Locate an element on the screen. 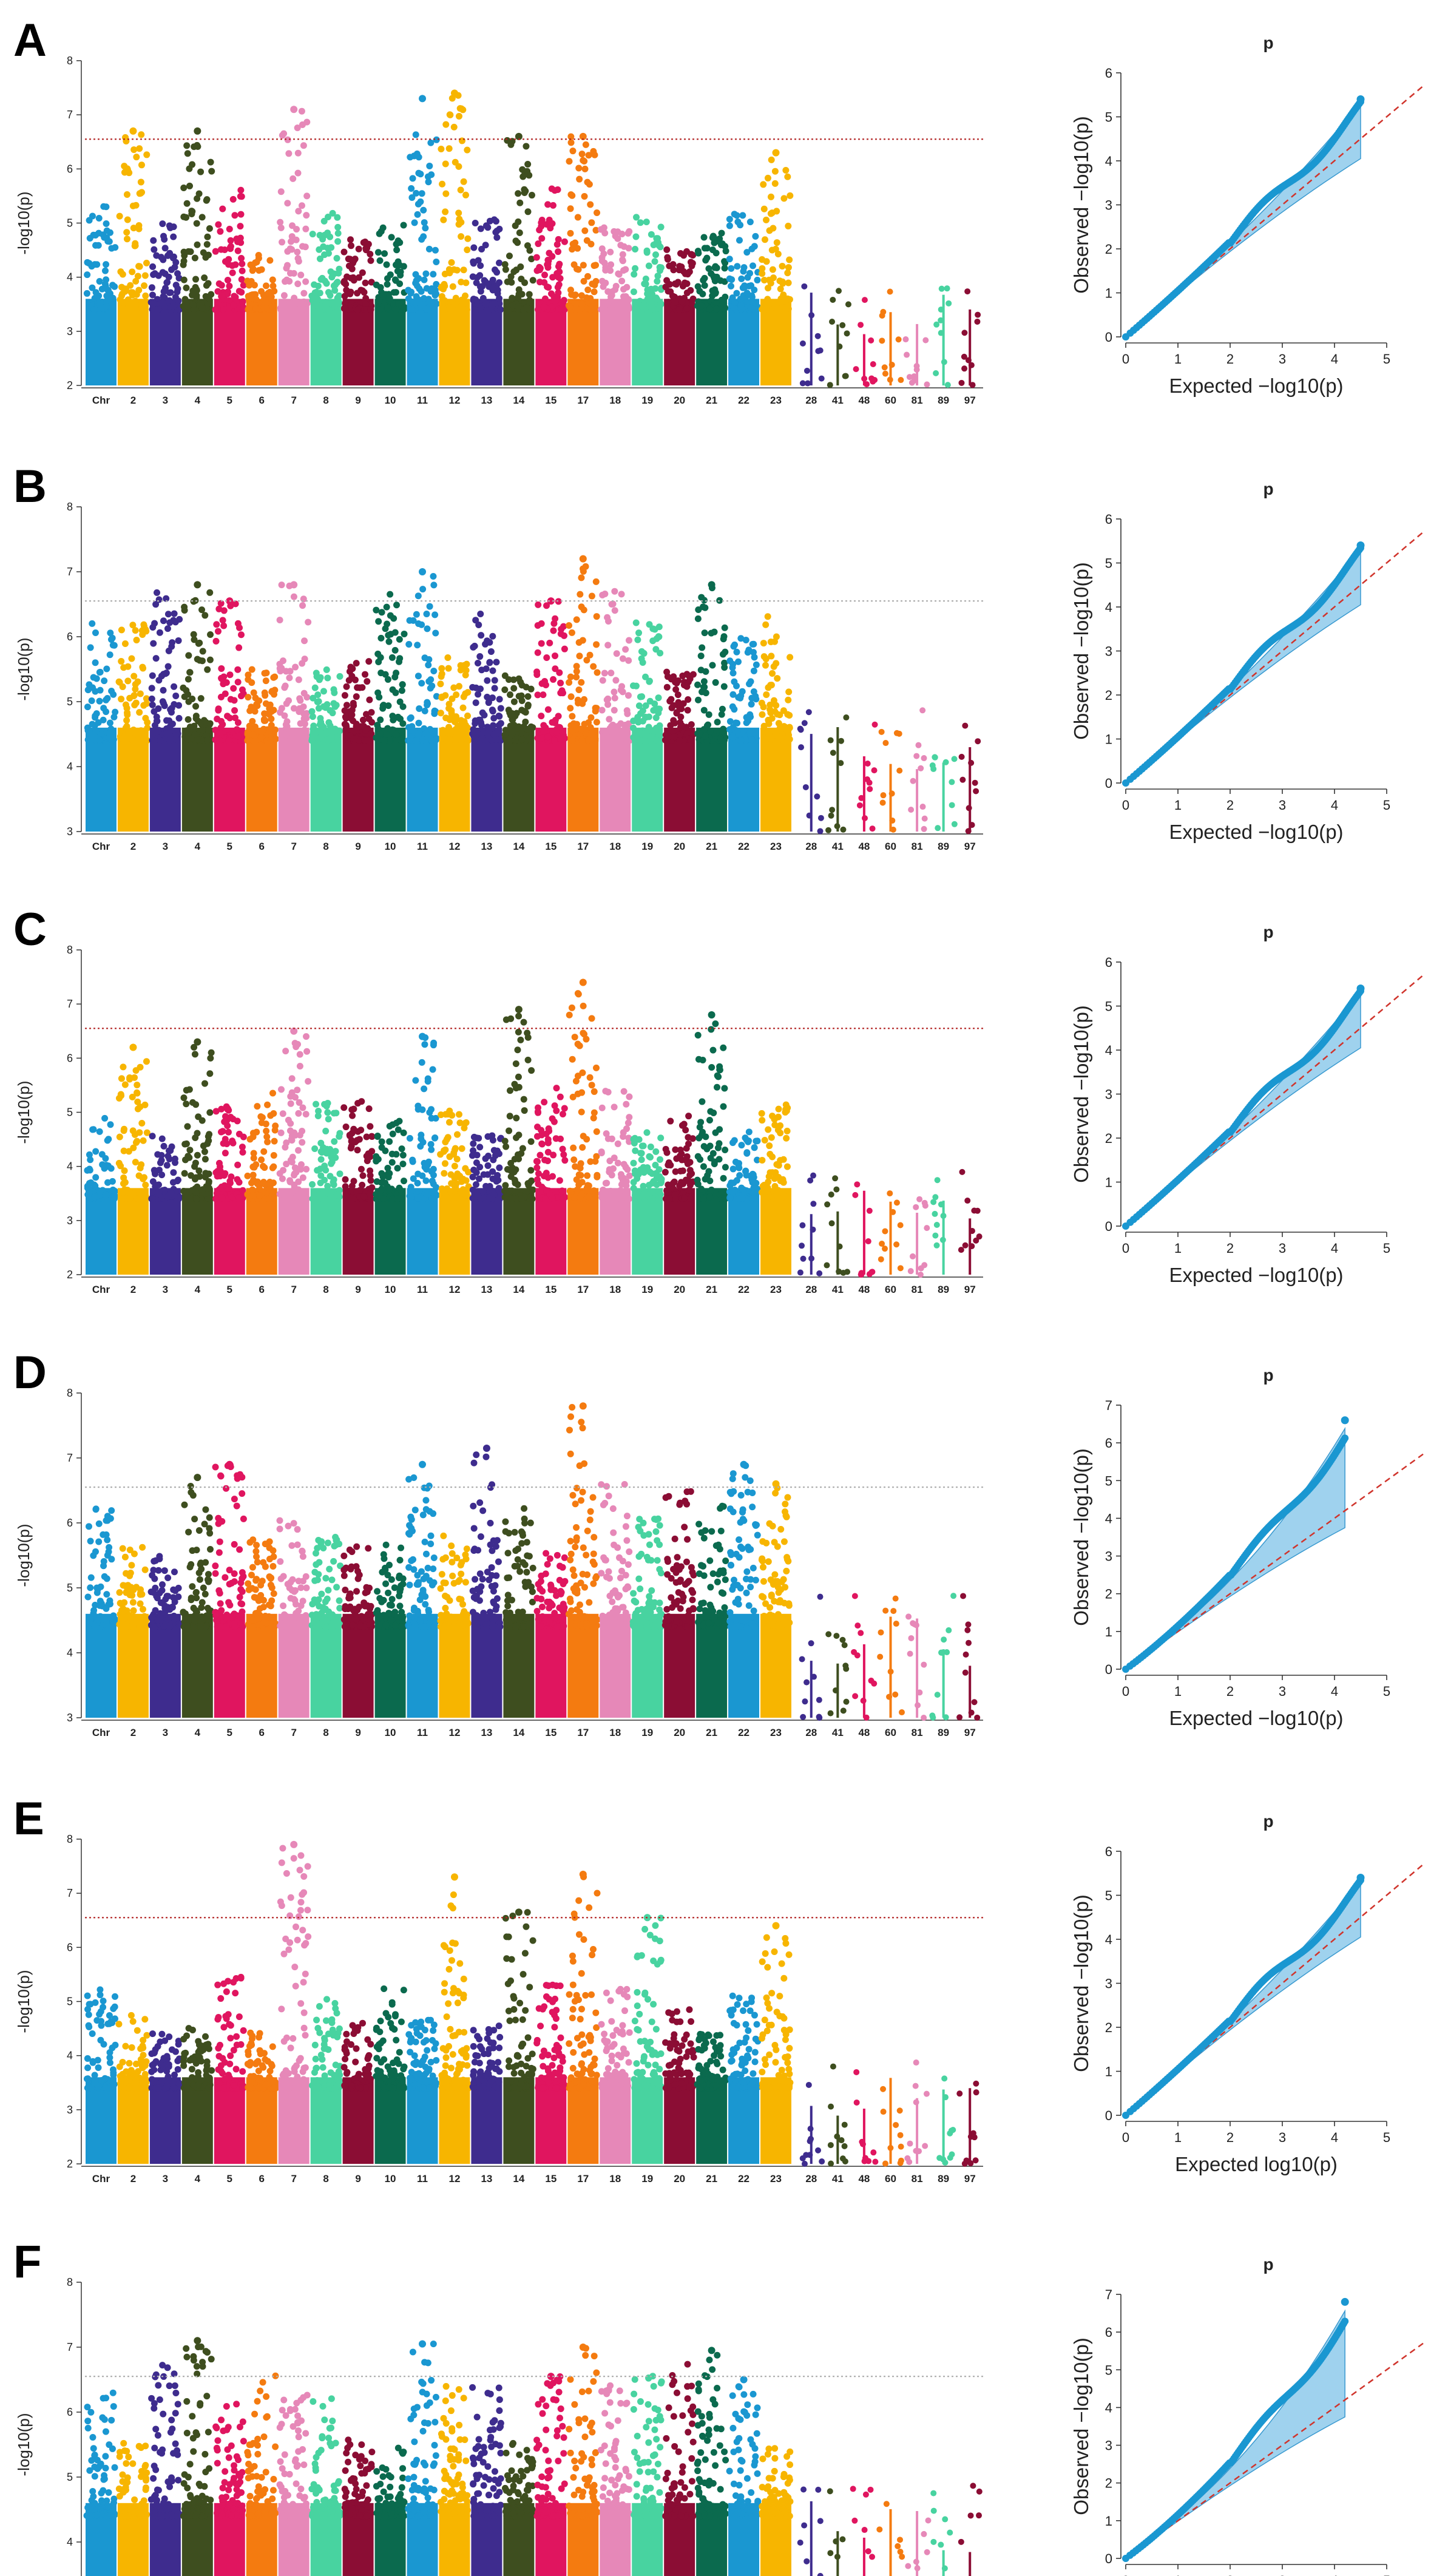 This screenshot has height=2576, width=1431. qq-x-tick-label: 0 is located at coordinates (1125, 359).